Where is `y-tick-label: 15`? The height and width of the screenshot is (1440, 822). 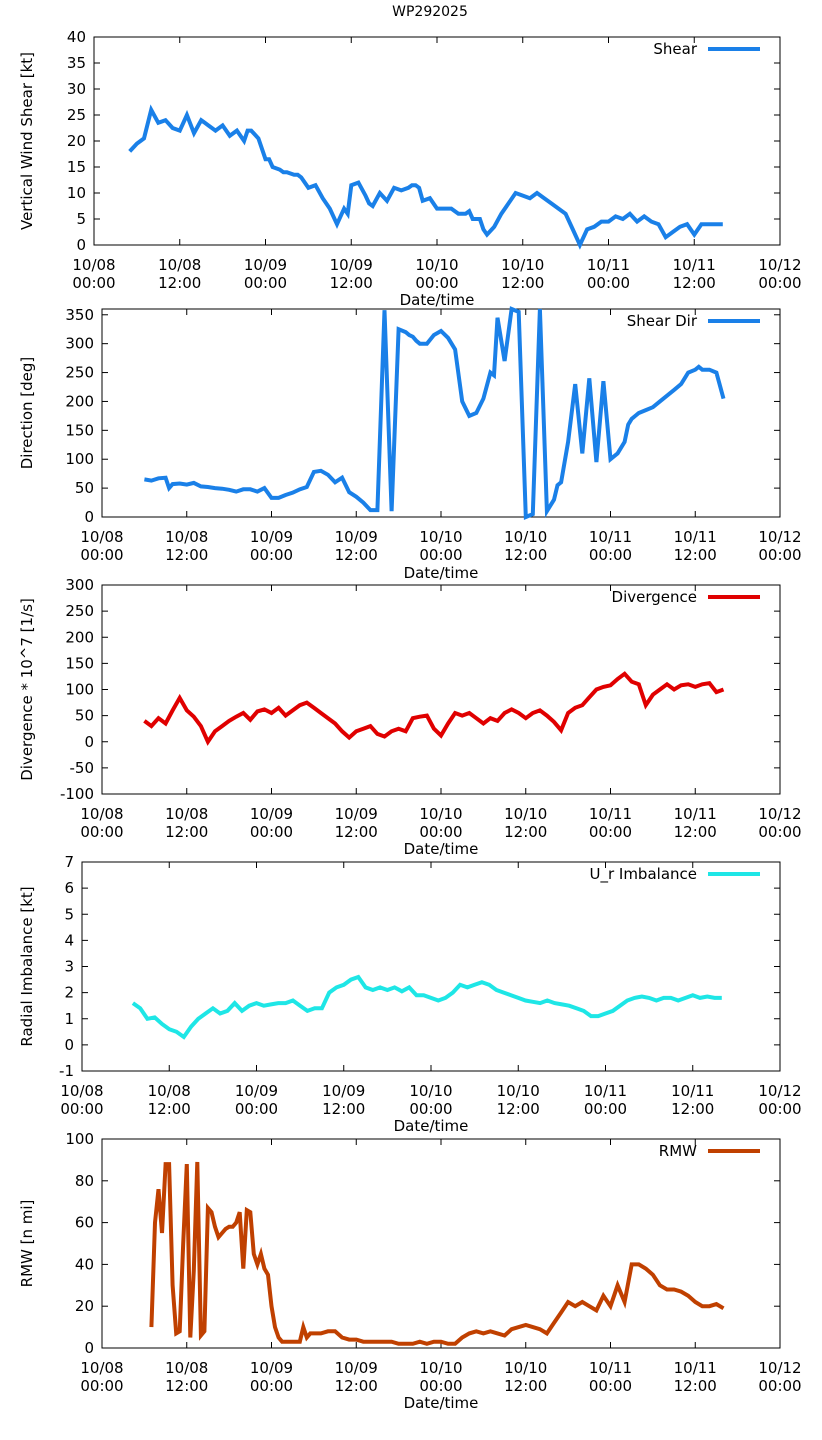 y-tick-label: 15 is located at coordinates (76, 167).